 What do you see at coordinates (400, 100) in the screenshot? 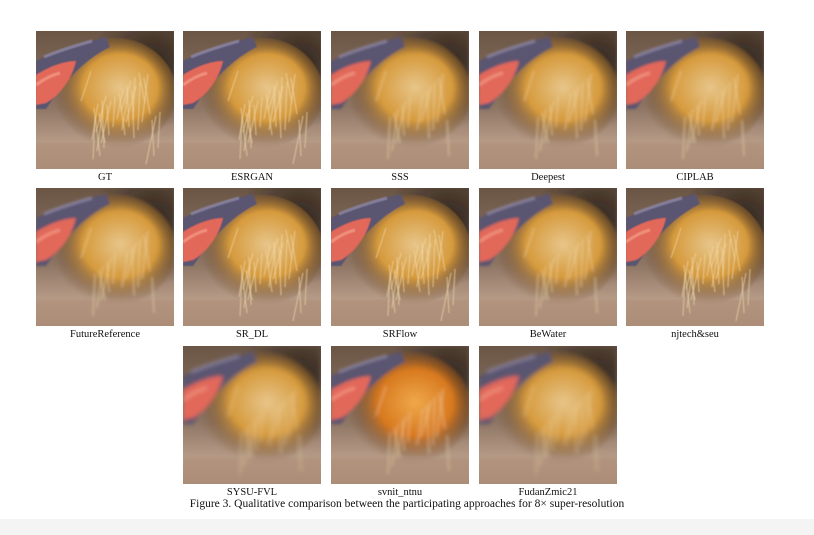
I see `panel-image-sss` at bounding box center [400, 100].